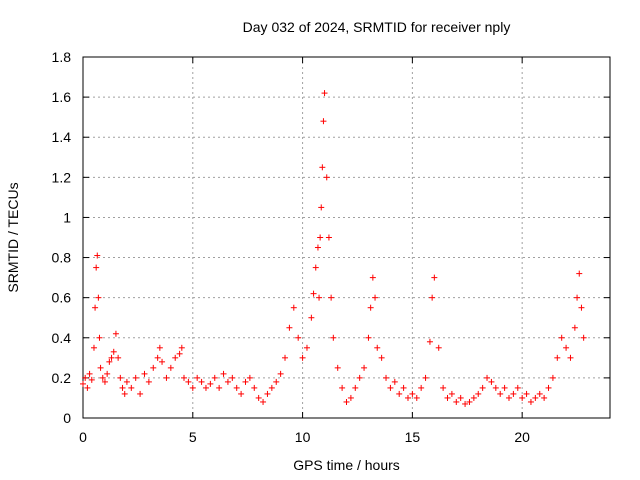 The width and height of the screenshot is (640, 480). I want to click on y-tick-label: 1.6, so click(62, 97).